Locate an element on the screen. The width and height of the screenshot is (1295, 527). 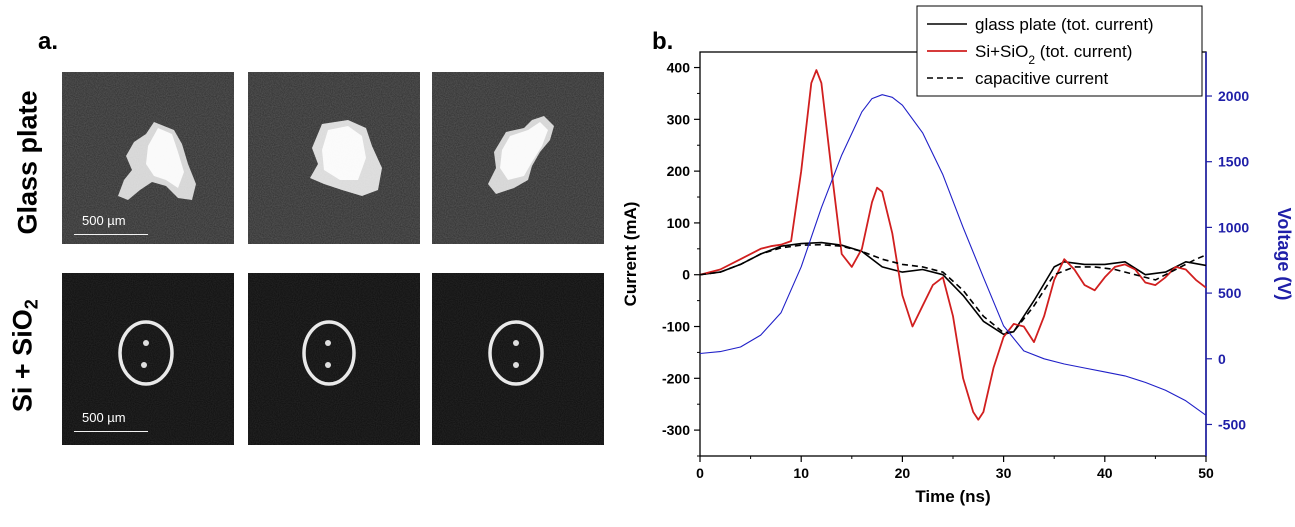
series-capacitive-line is located at coordinates (953, 288).